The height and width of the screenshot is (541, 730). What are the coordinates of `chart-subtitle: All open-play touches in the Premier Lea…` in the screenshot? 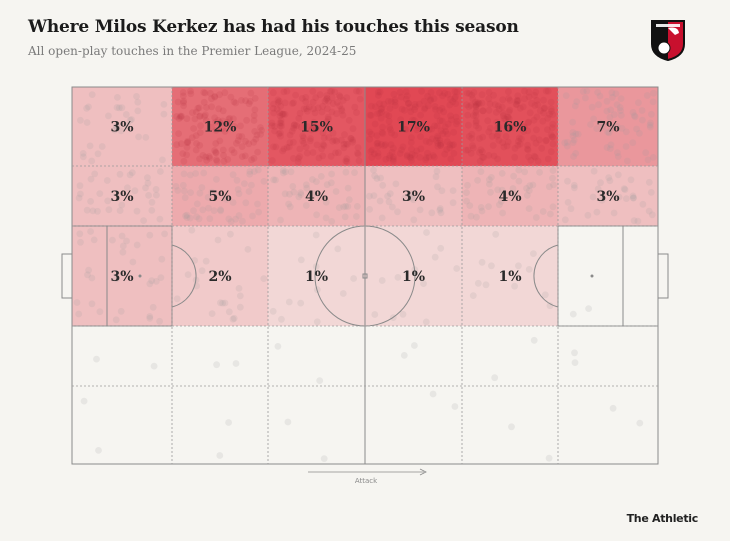 It's located at (192, 51).